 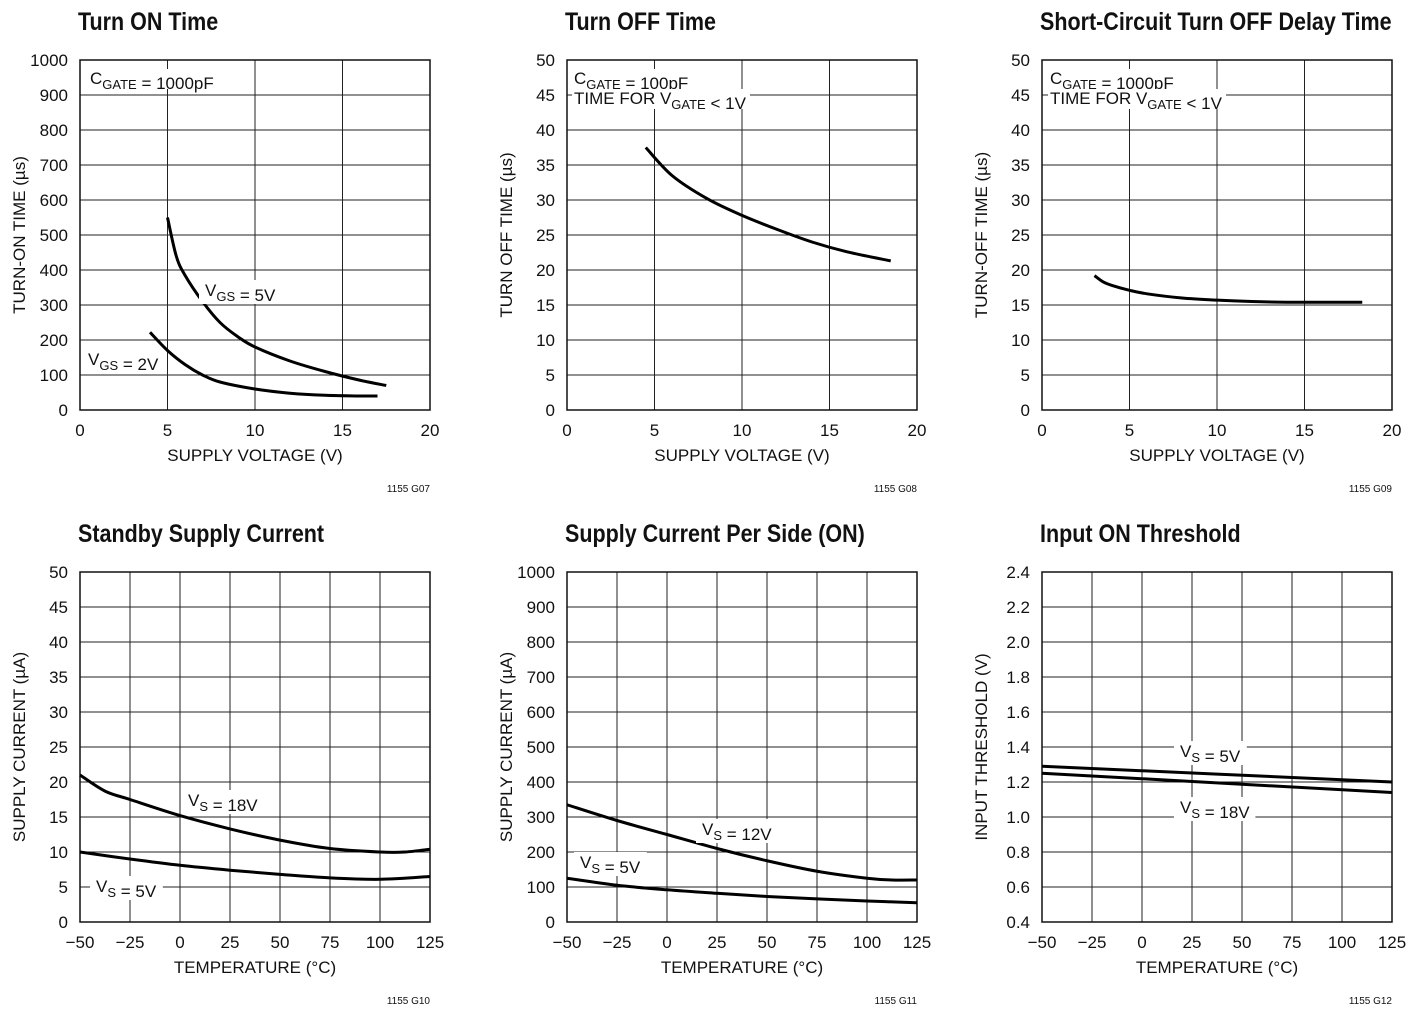 I want to click on y-tick-label: 700, so click(x=541, y=677).